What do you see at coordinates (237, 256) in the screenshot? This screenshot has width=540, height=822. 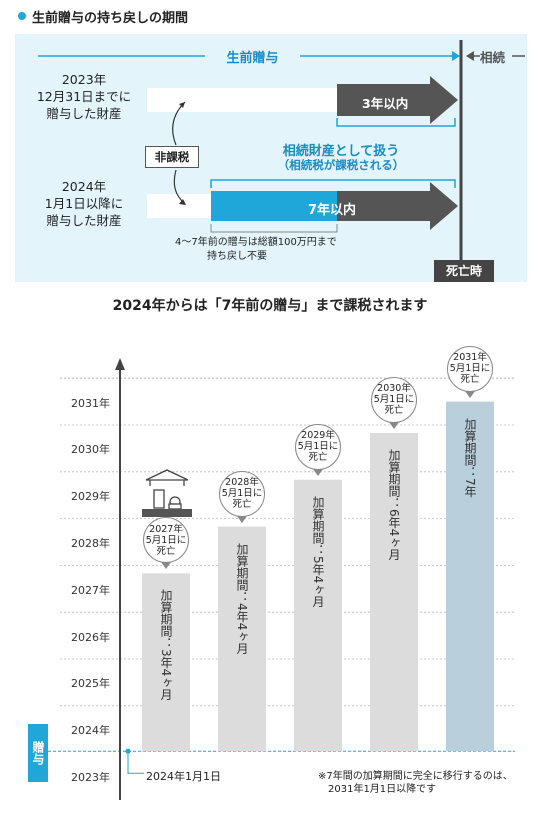 I see `note-line2: 持ち戻し不要` at bounding box center [237, 256].